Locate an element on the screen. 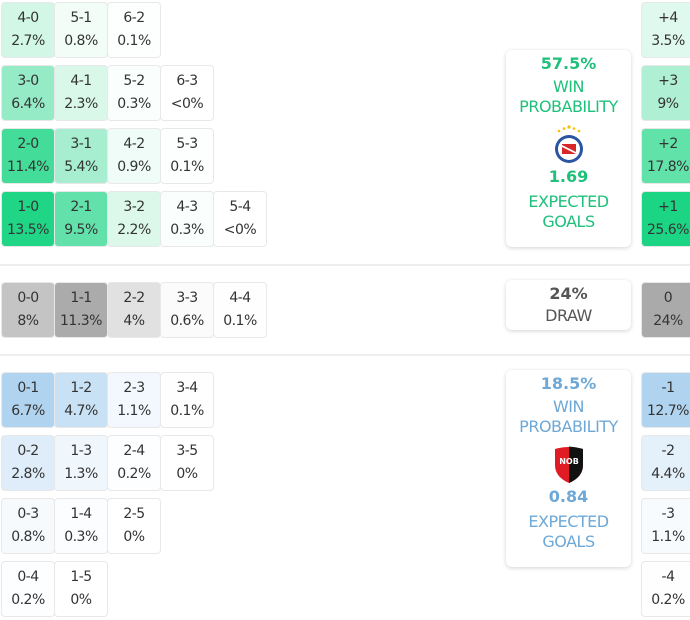 The height and width of the screenshot is (620, 690). score-label: 1-2 is located at coordinates (81, 388).